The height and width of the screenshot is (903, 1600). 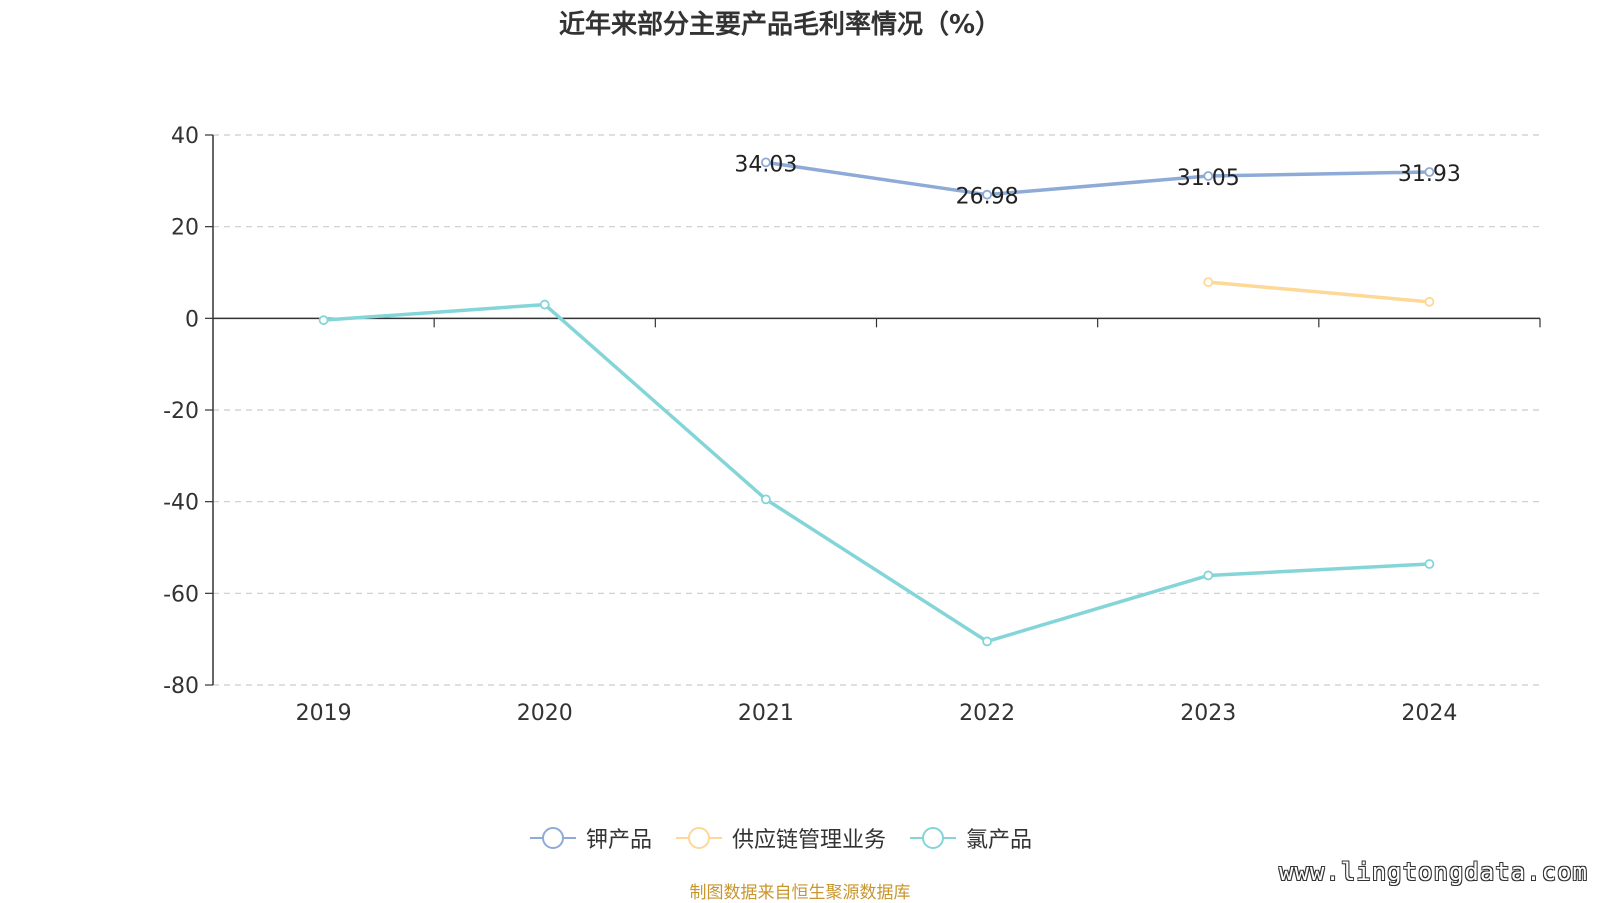 What do you see at coordinates (181, 594) in the screenshot?
I see `y-tick-label: -60` at bounding box center [181, 594].